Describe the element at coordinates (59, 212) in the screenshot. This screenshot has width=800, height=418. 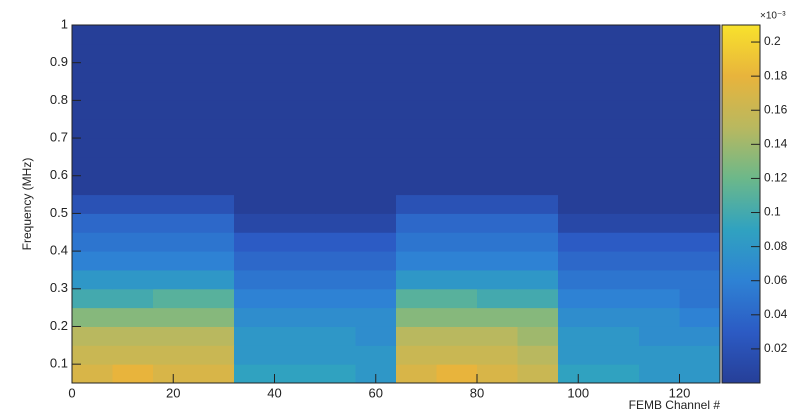
I see `y-tick-label: 0.5` at that location.